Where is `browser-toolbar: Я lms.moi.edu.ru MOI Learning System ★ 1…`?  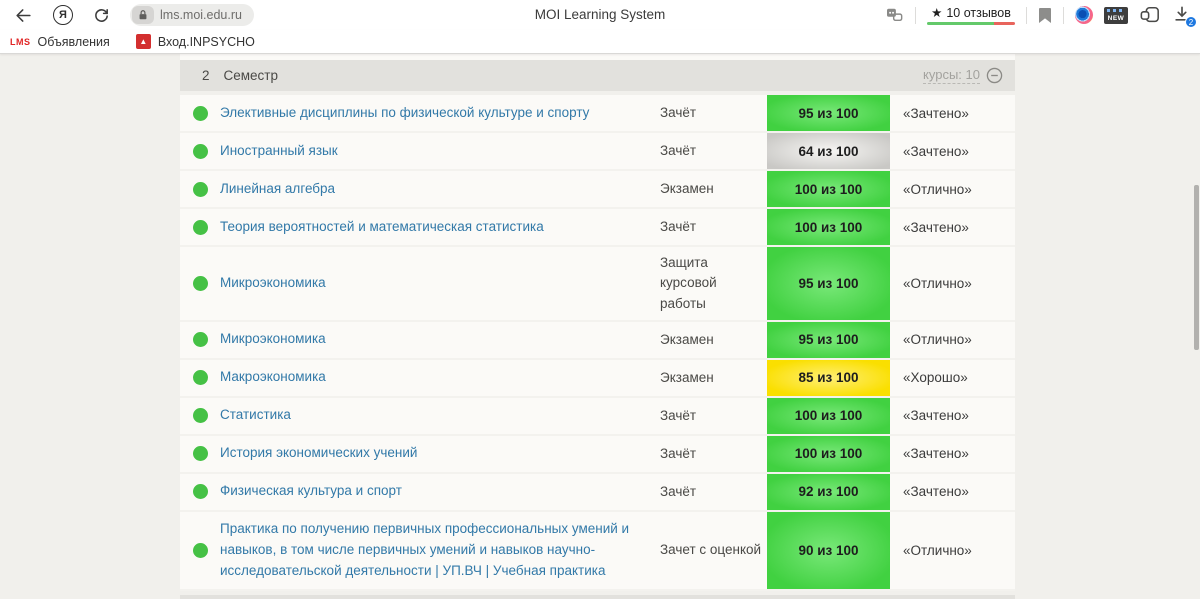 browser-toolbar: Я lms.moi.edu.ru MOI Learning System ★ 1… is located at coordinates (600, 15).